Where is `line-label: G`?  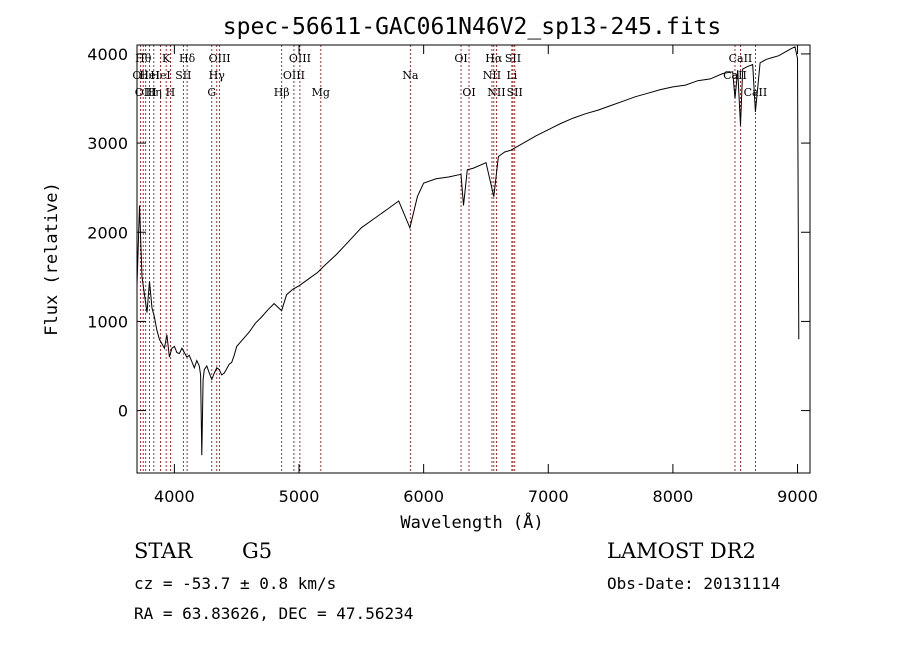
line-label: G is located at coordinates (211, 92).